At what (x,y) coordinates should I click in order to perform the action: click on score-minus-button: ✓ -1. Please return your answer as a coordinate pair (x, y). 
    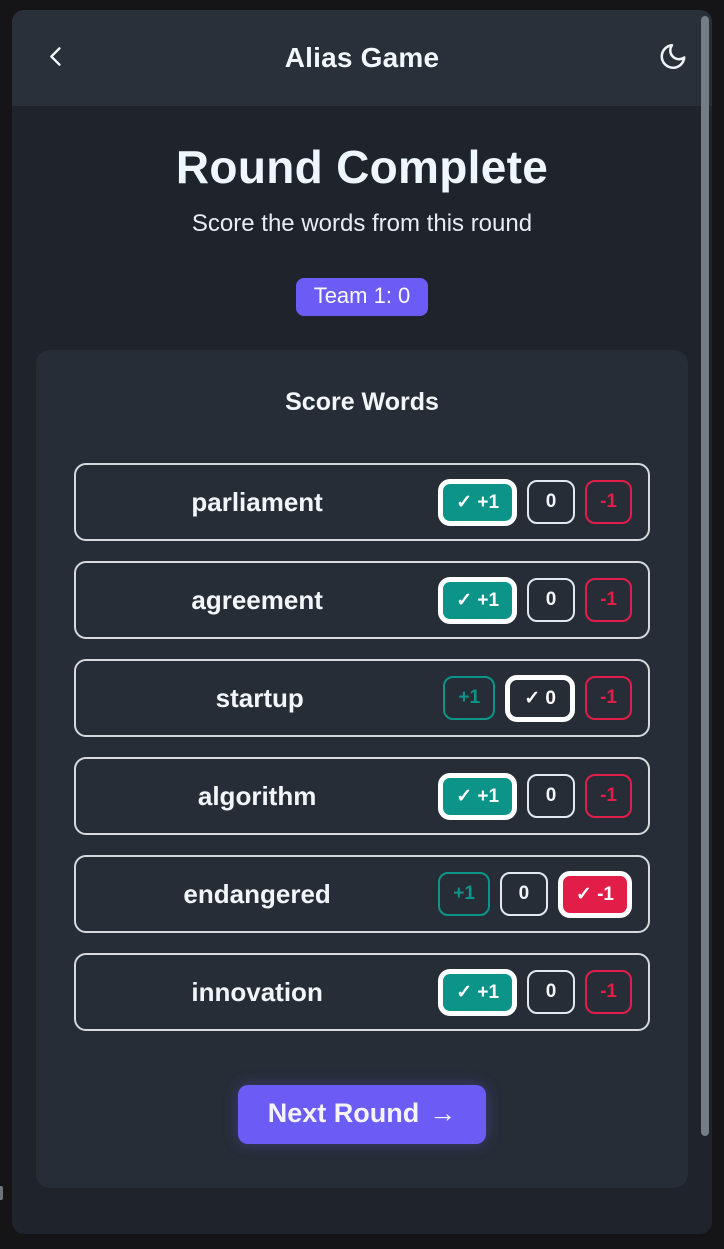
    Looking at the image, I should click on (594, 894).